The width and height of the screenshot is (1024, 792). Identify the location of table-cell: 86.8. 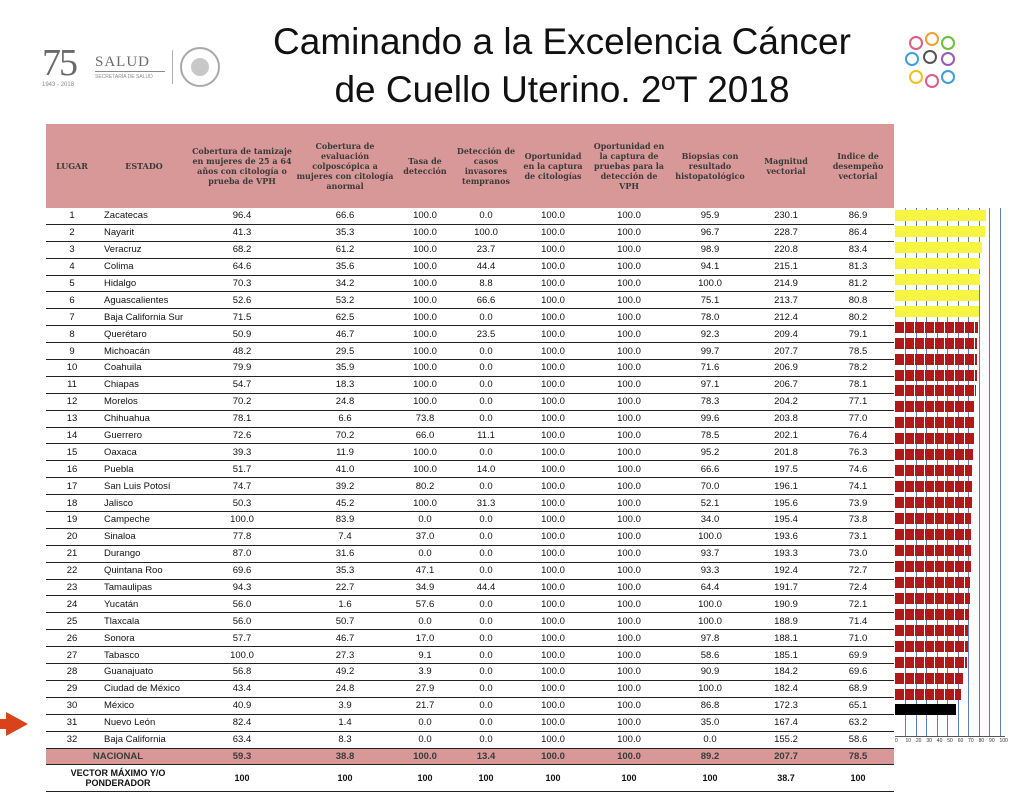
(710, 706).